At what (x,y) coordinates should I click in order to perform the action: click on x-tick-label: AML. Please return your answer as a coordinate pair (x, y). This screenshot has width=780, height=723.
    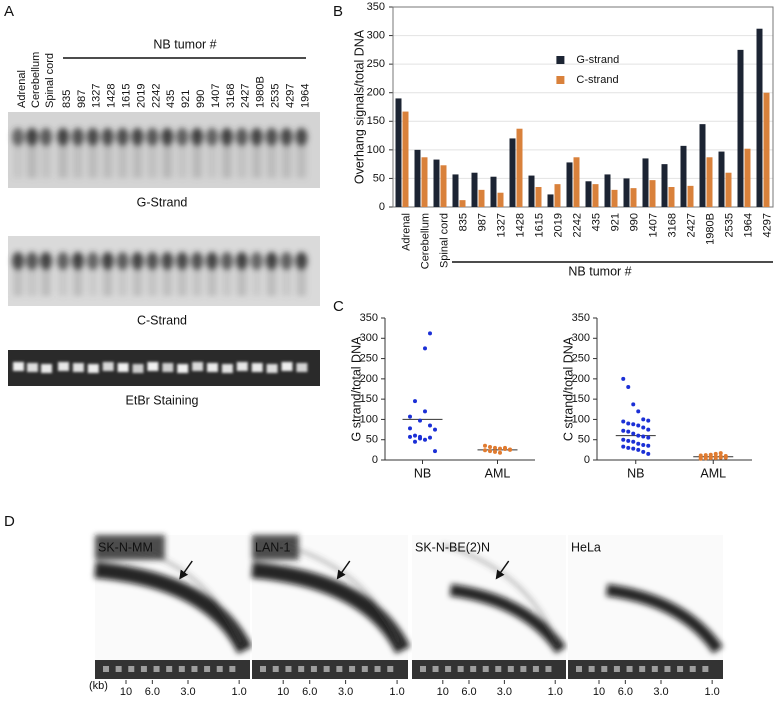
    Looking at the image, I should click on (498, 473).